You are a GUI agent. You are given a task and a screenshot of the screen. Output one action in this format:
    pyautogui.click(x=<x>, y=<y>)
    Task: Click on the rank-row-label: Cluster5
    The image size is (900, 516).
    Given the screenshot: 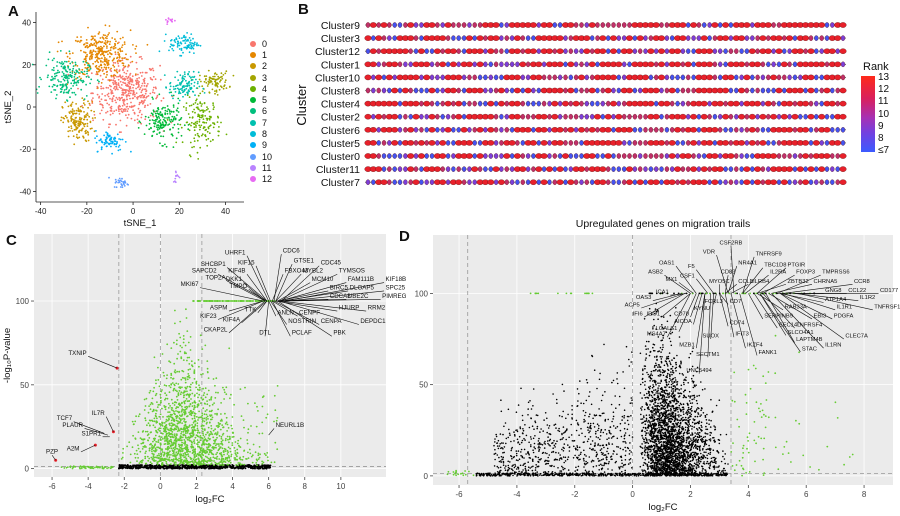 What is the action you would take?
    pyautogui.click(x=340, y=144)
    